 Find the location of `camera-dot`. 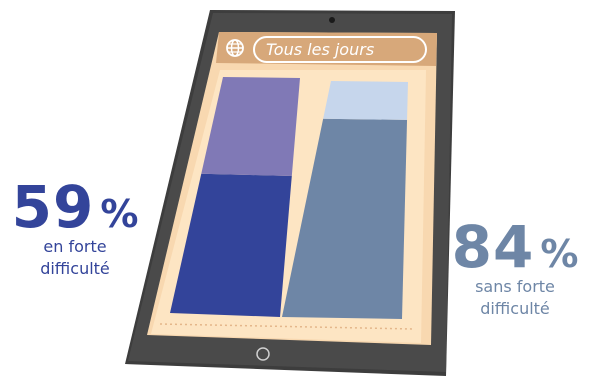

camera-dot is located at coordinates (332, 20).